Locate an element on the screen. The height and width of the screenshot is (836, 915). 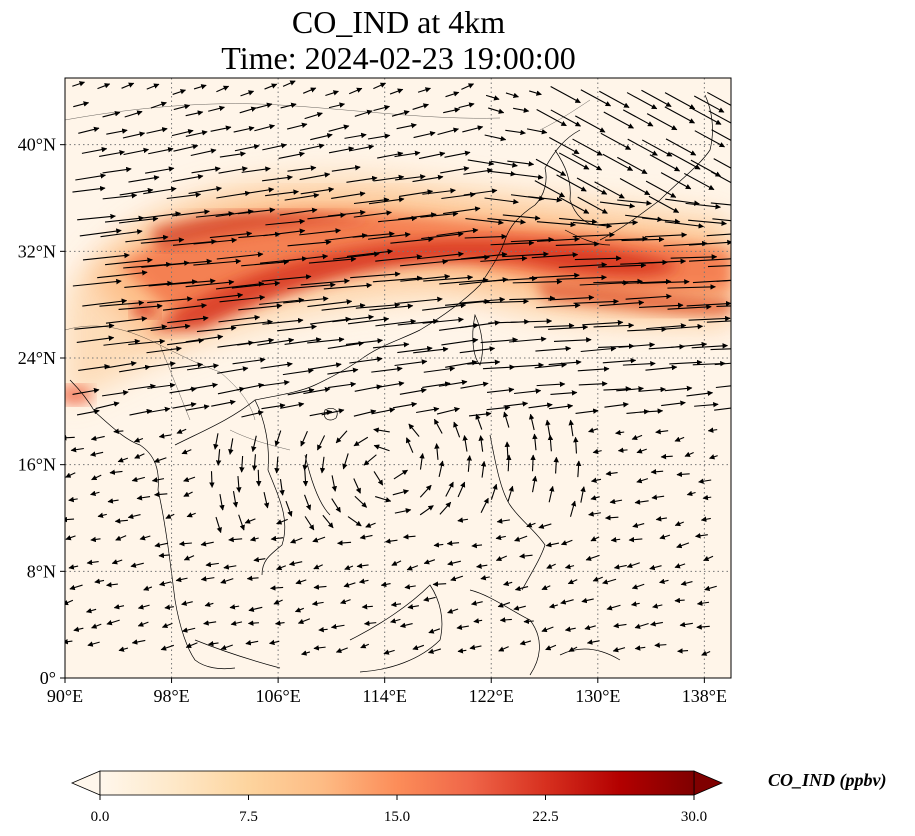
colorbar-max-extend is located at coordinates (708, 783).